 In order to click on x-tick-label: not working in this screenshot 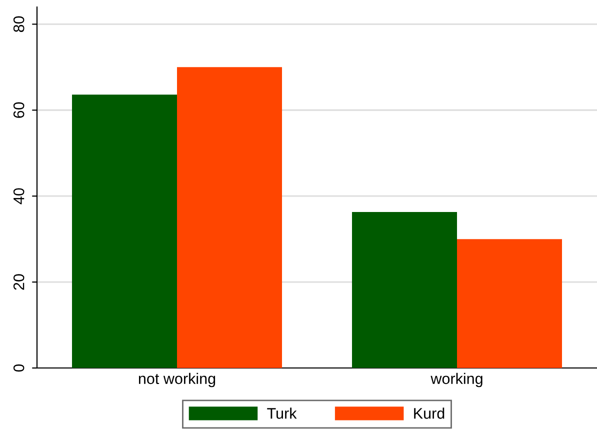, I will do `click(177, 380)`.